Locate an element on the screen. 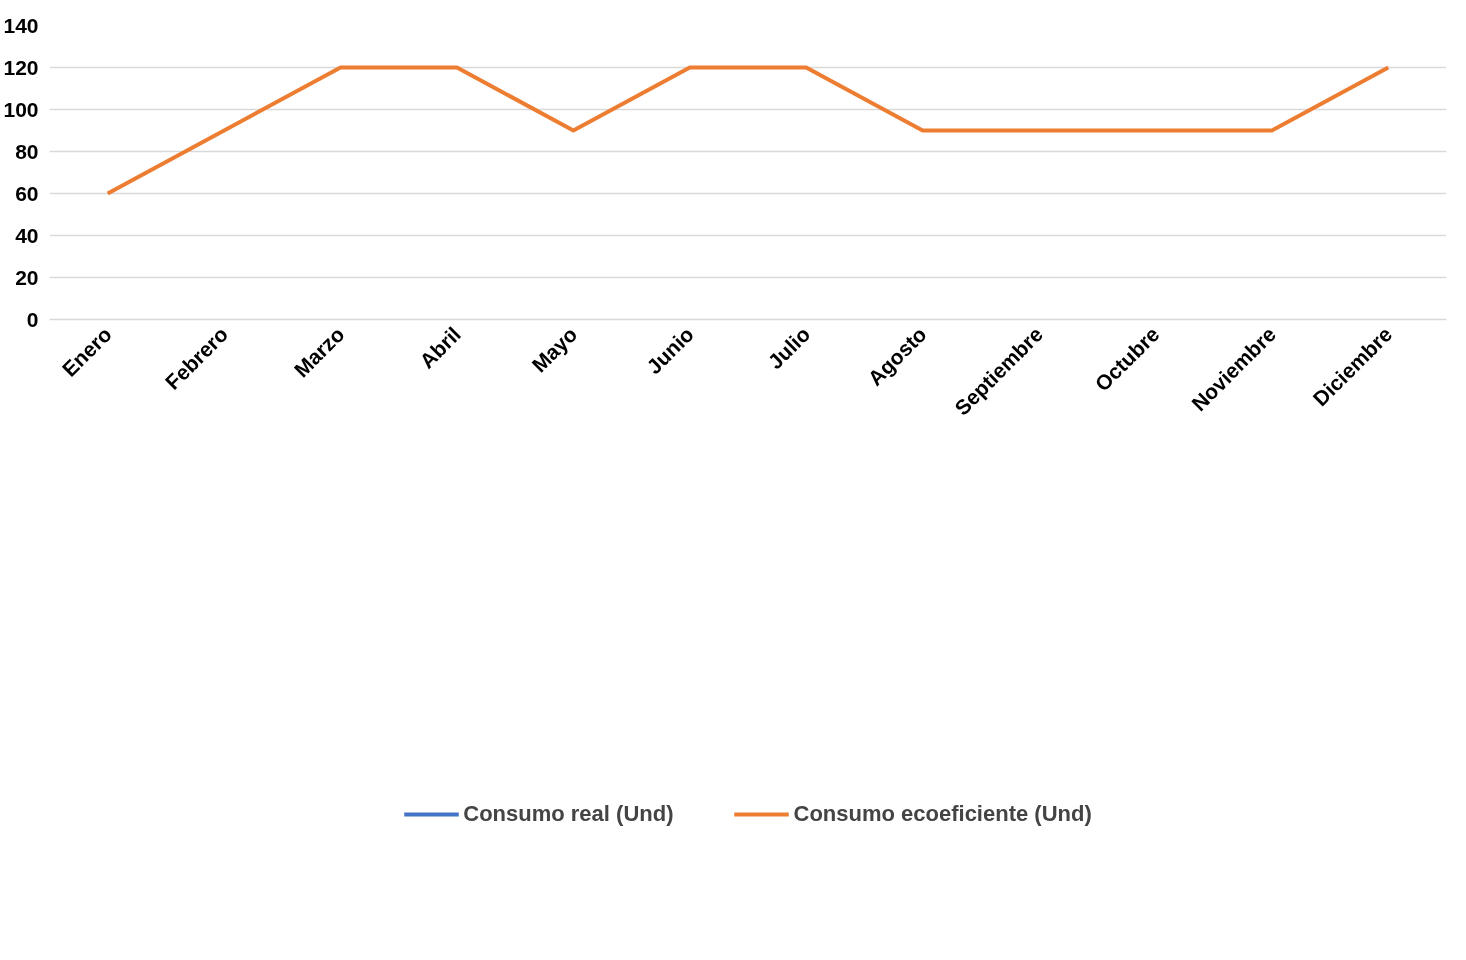  y-tick-label: 0 is located at coordinates (32, 319).